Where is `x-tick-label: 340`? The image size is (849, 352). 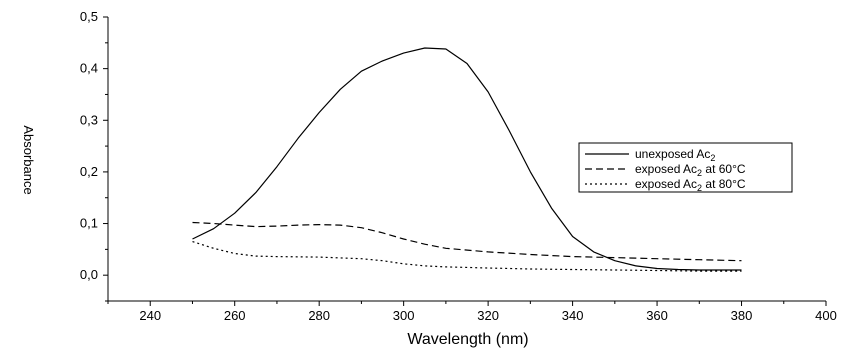
x-tick-label: 340 is located at coordinates (573, 315).